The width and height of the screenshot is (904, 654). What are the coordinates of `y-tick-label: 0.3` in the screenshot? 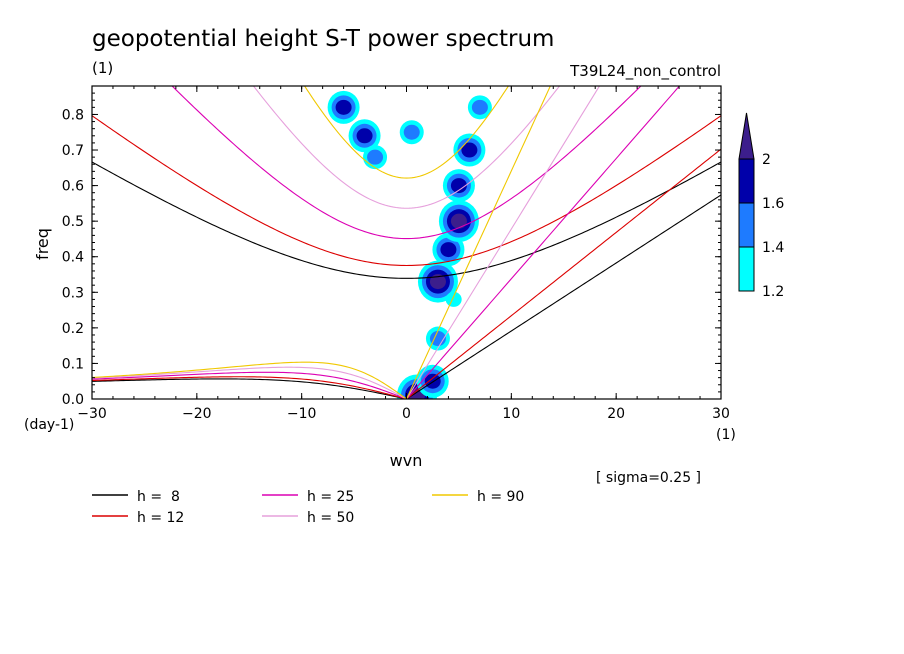 It's located at (73, 293).